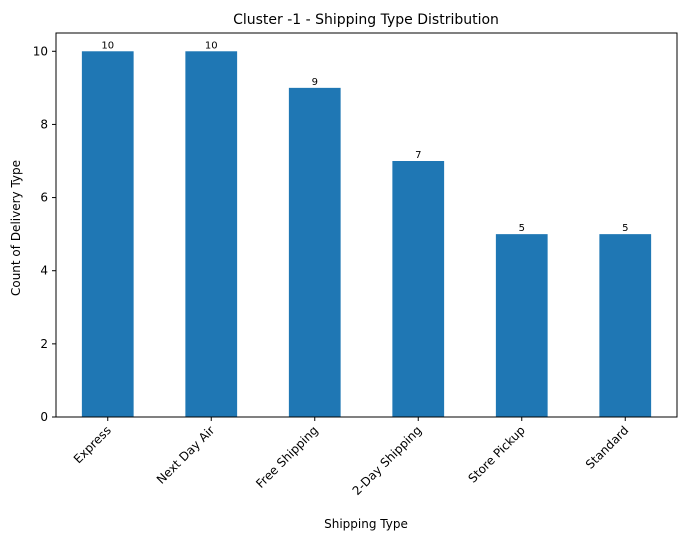 The width and height of the screenshot is (686, 541). What do you see at coordinates (418, 289) in the screenshot?
I see `bar-2-day-shipping` at bounding box center [418, 289].